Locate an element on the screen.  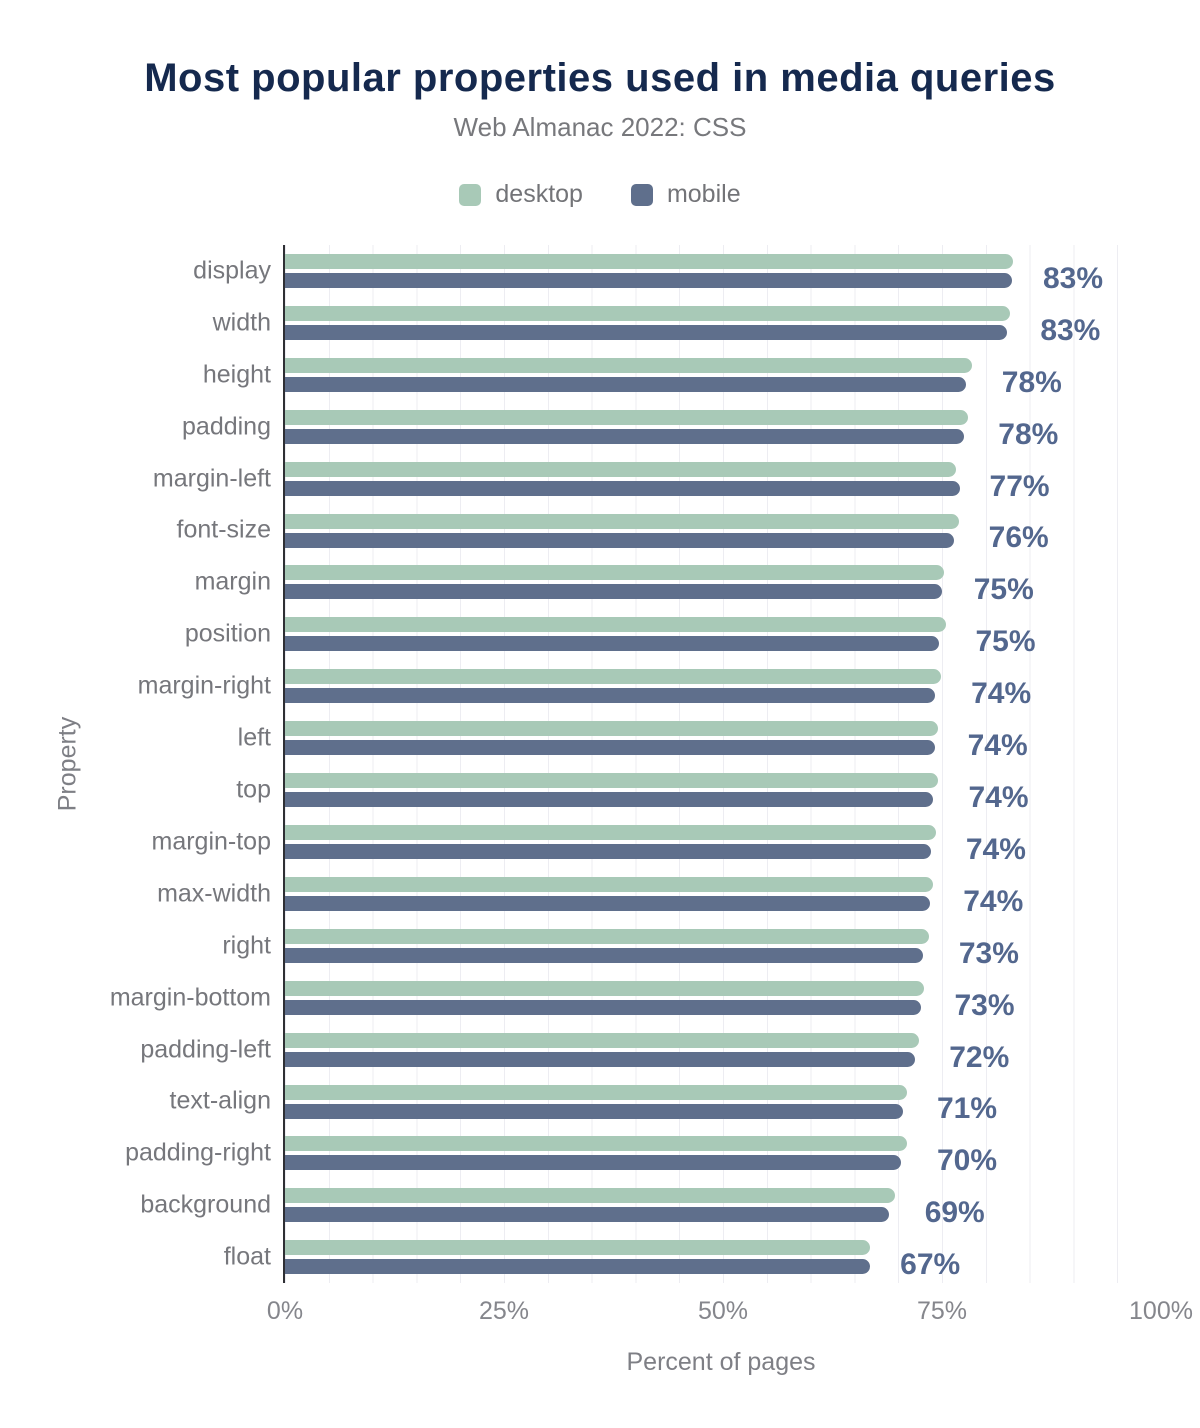
bar-group-row: font-size 76% is located at coordinates (669, 531).